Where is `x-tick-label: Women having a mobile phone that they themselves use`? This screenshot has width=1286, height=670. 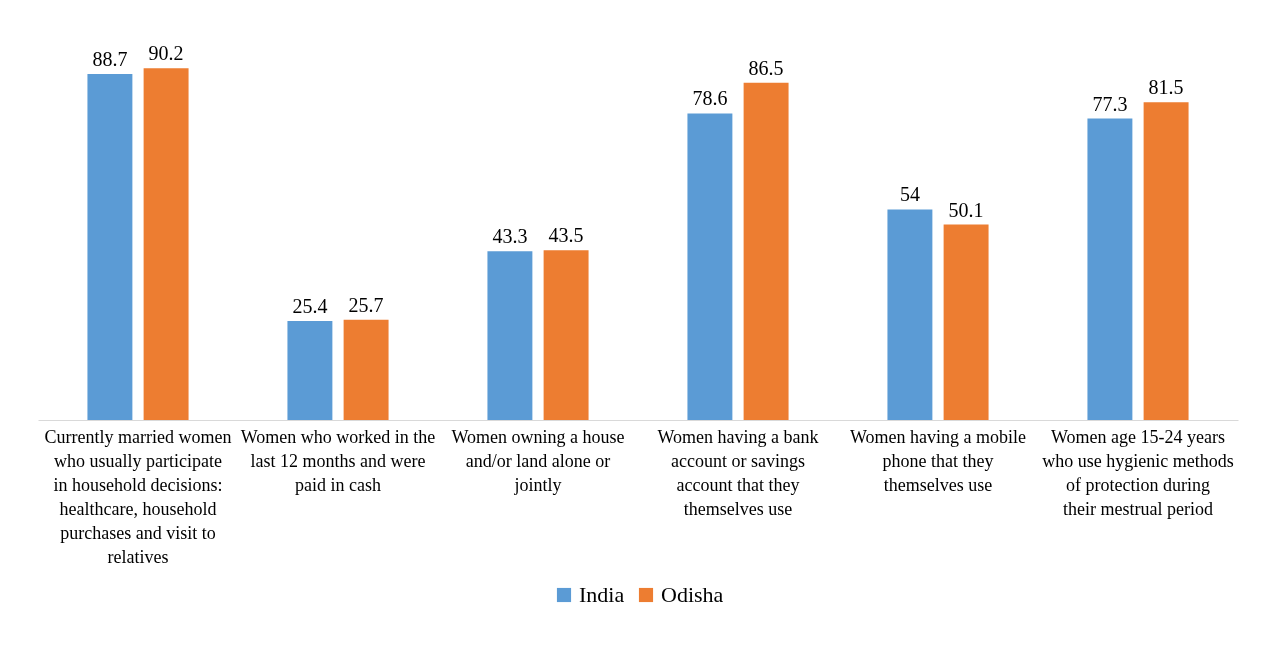 x-tick-label: Women having a mobile phone that they themselves use is located at coordinates (938, 460).